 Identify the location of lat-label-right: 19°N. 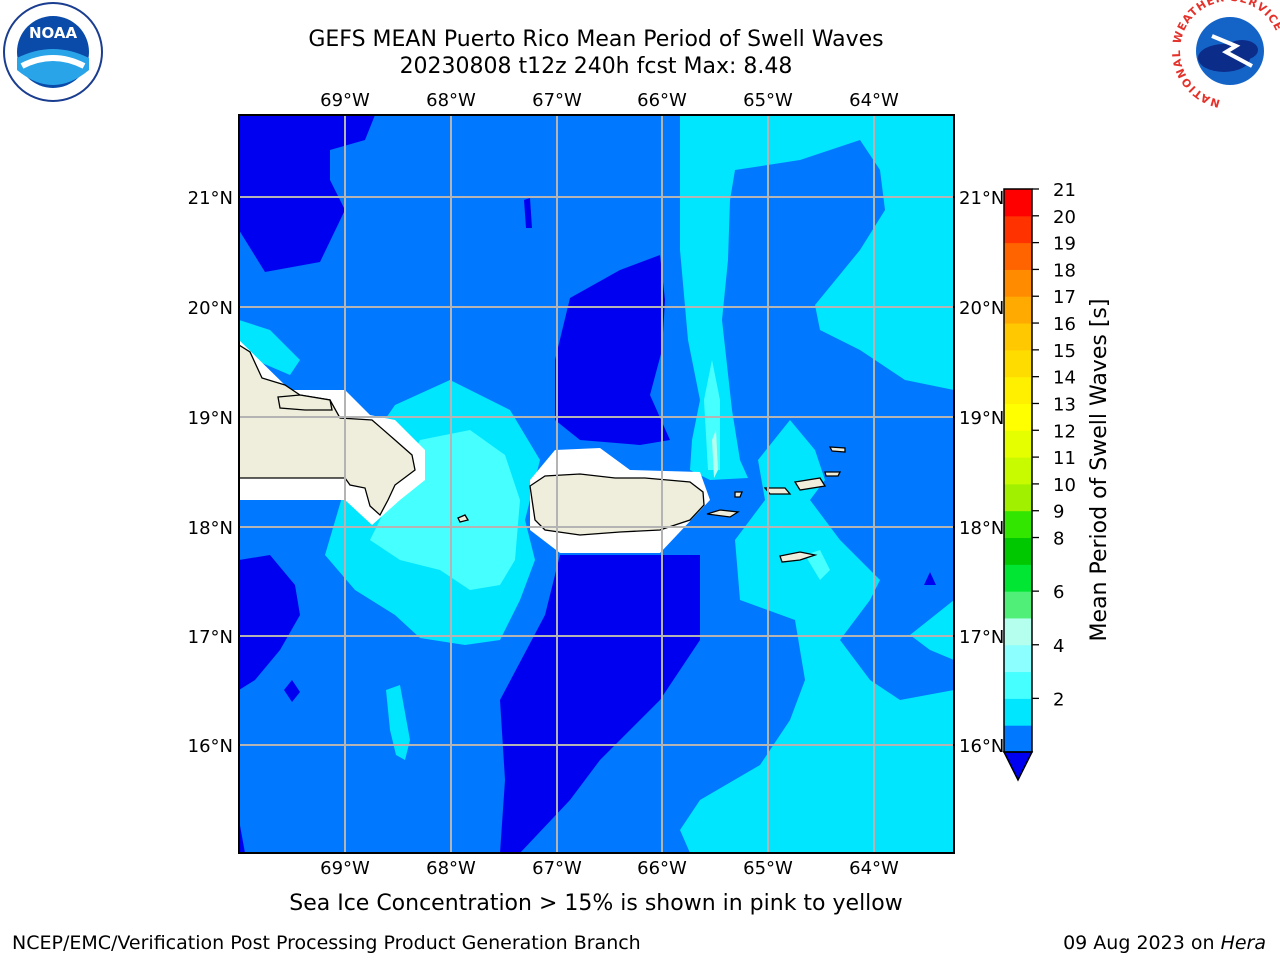
(981, 418).